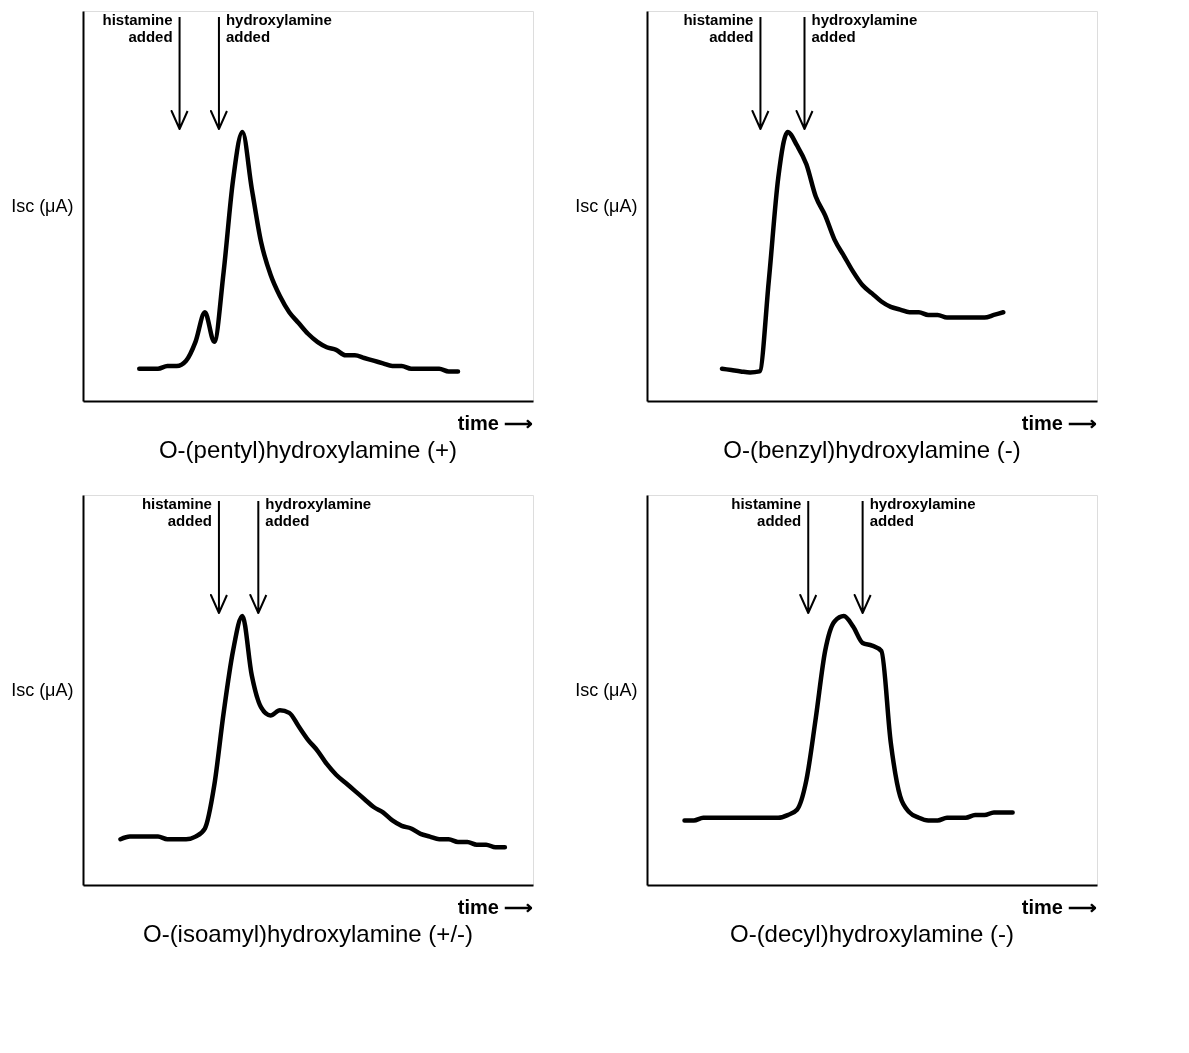 Image resolution: width=1189 pixels, height=1053 pixels. What do you see at coordinates (308, 933) in the screenshot?
I see `text: O-(isoamyl)hydroxylamine (+/-)` at bounding box center [308, 933].